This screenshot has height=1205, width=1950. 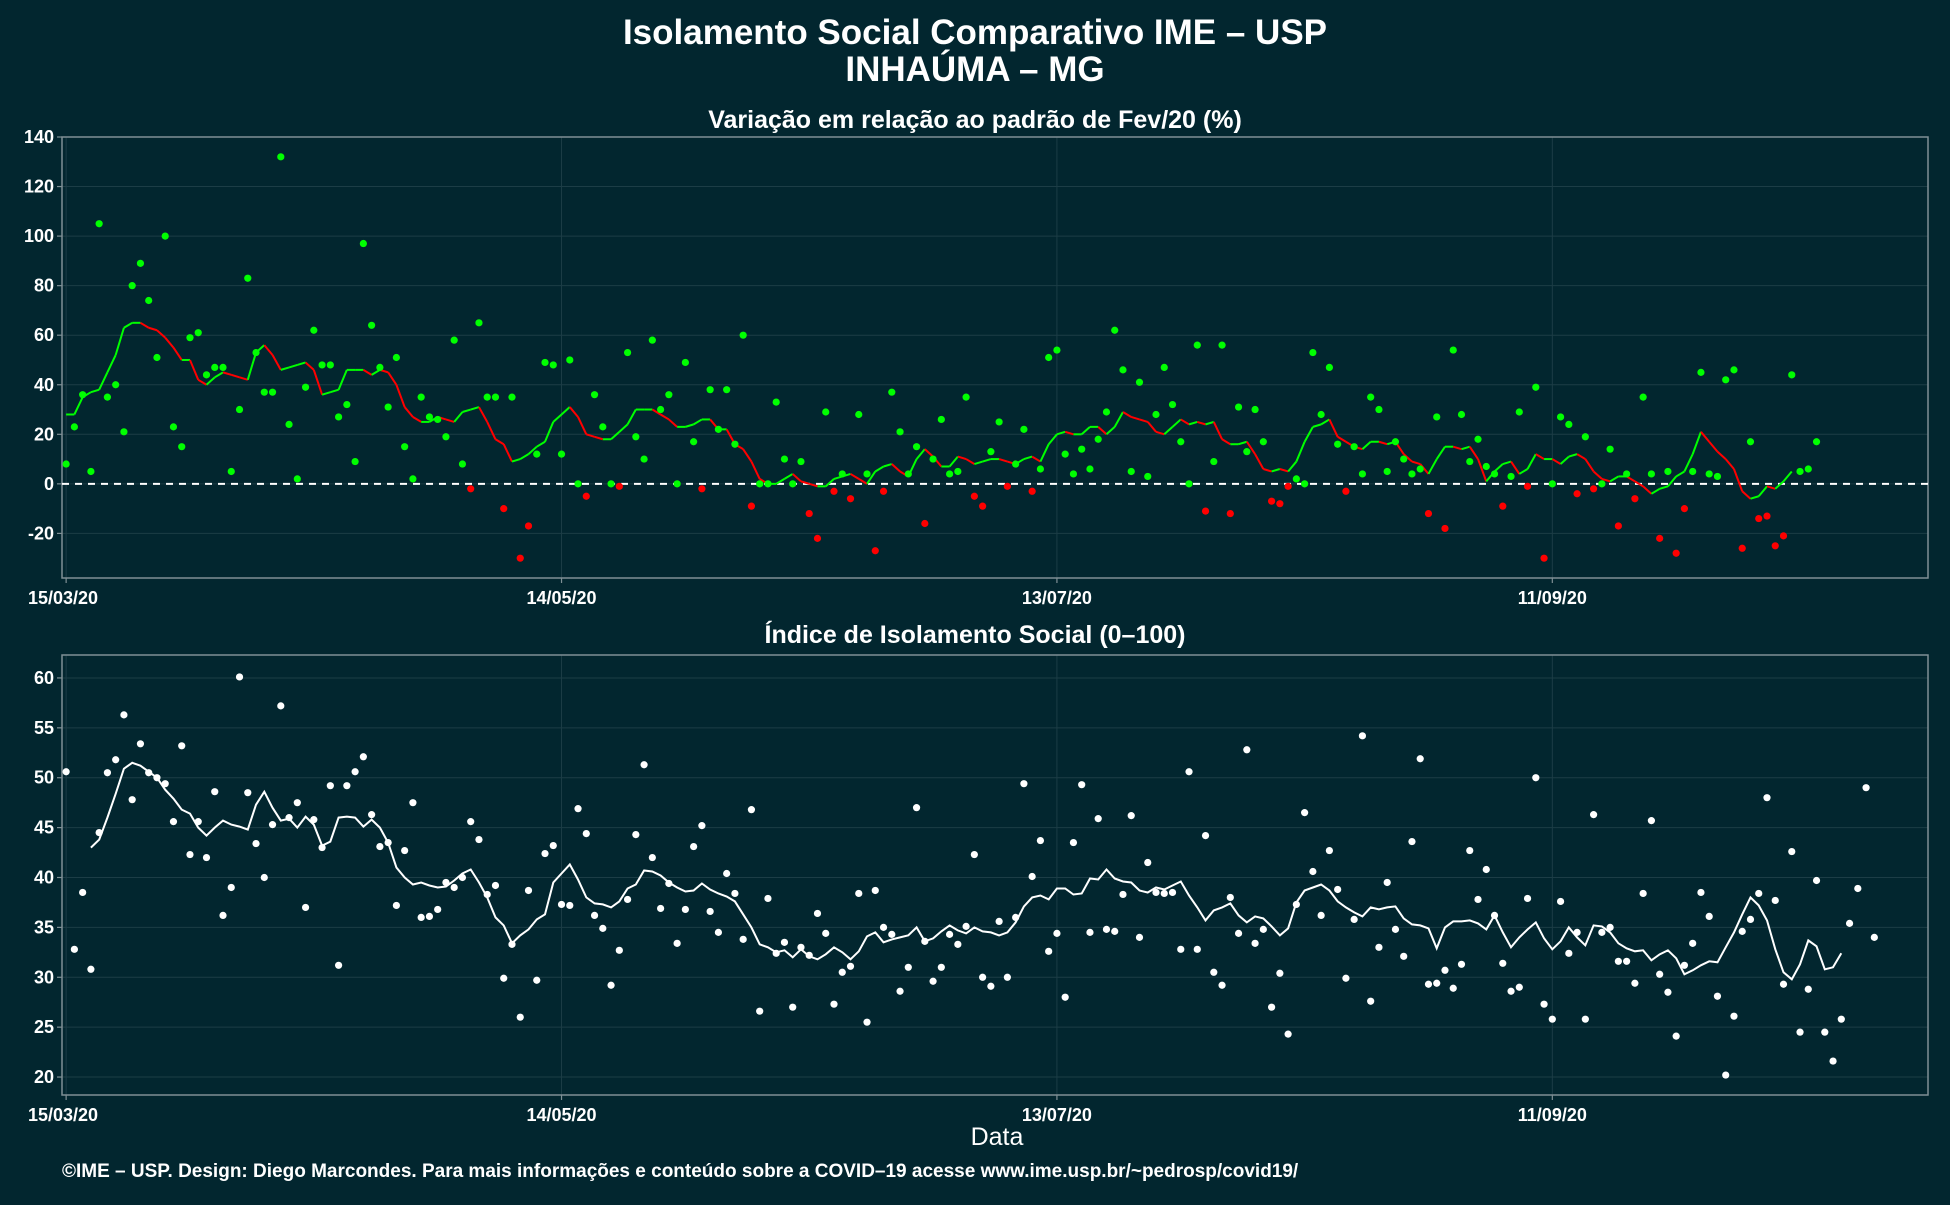 What do you see at coordinates (44, 828) in the screenshot?
I see `y-tick-label: 45` at bounding box center [44, 828].